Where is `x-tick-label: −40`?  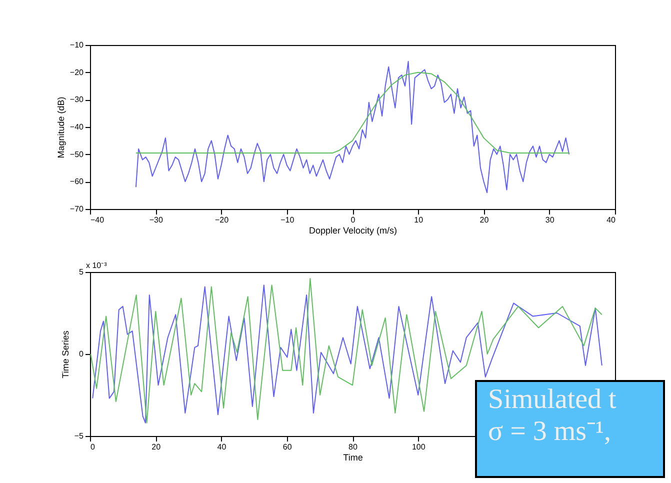 x-tick-label: −40 is located at coordinates (97, 220).